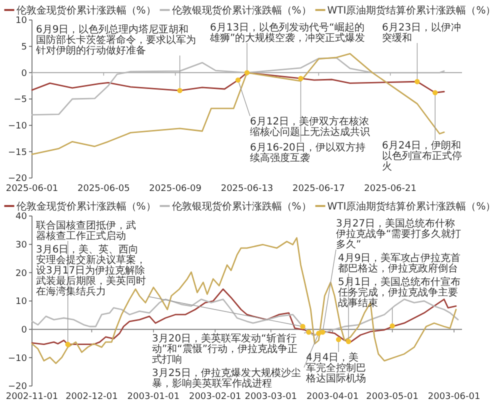 The height and width of the screenshot is (411, 500). Describe the element at coordinates (20, 100) in the screenshot. I see `y-tick-label: −5` at that location.